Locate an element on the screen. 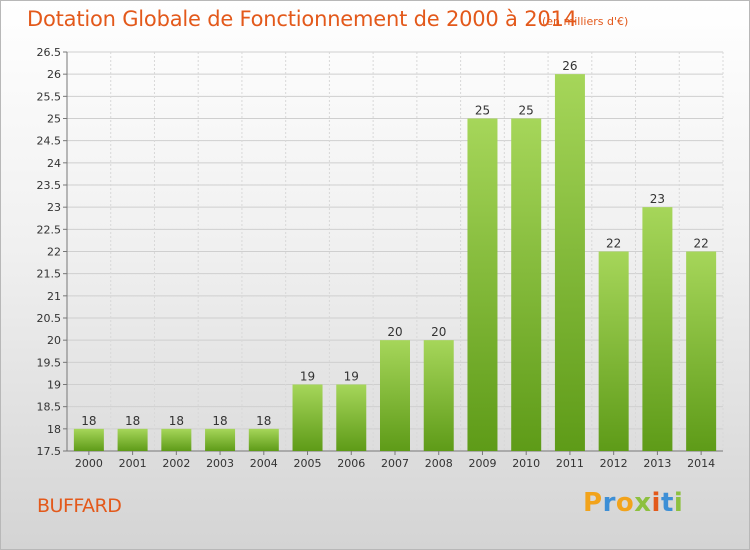 This screenshot has height=550, width=750. y-tick-label: 25.5 is located at coordinates (49, 96).